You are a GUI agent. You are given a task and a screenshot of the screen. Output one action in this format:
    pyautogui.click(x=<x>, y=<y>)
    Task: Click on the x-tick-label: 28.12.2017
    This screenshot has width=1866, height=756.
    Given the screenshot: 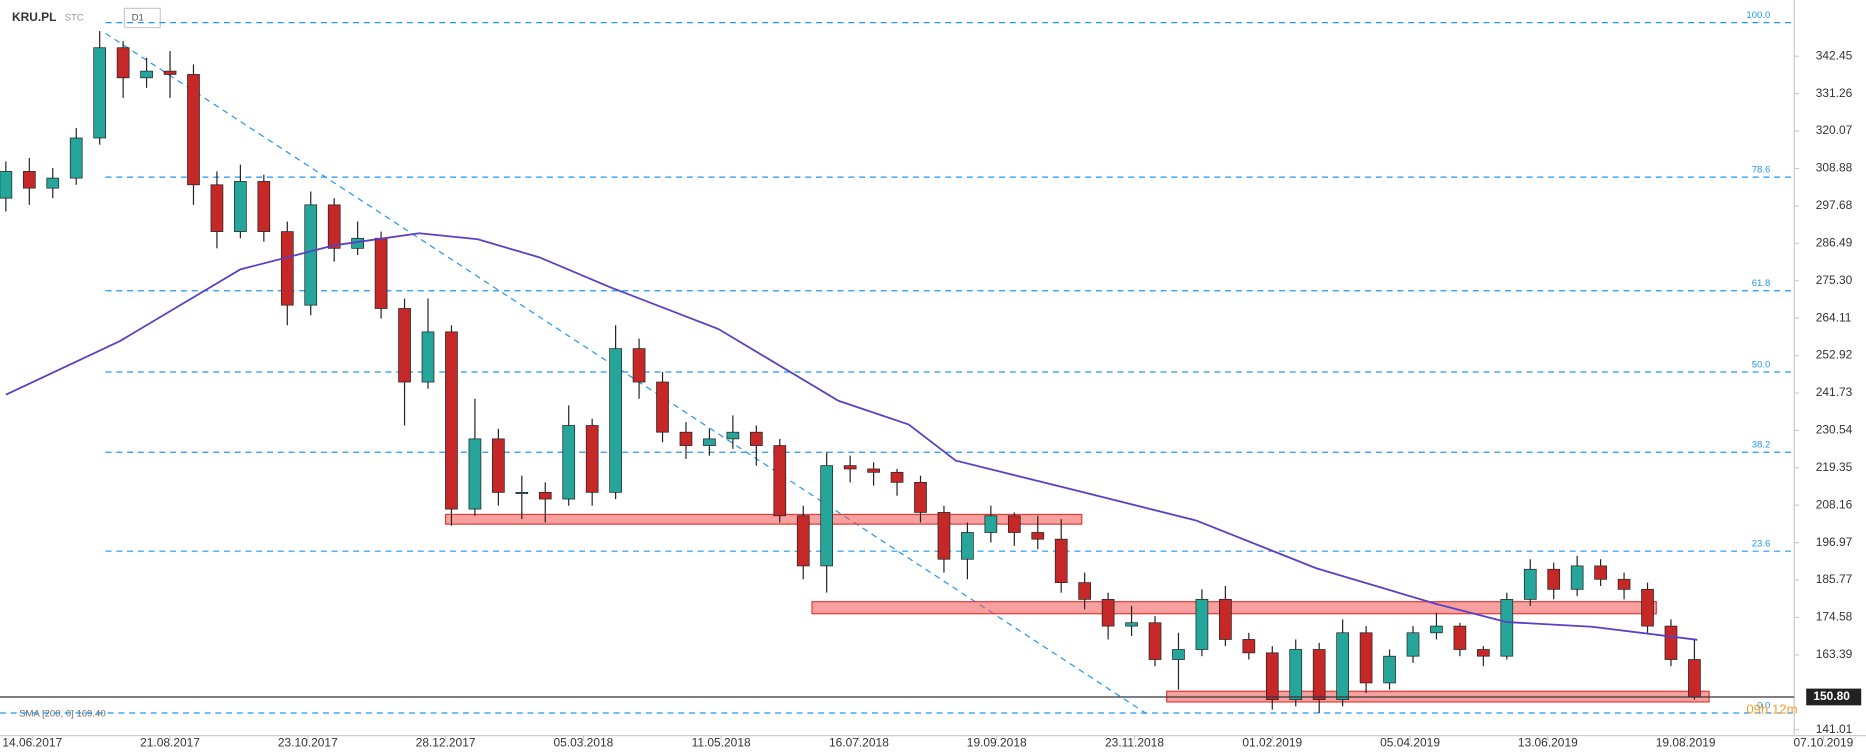 What is the action you would take?
    pyautogui.click(x=446, y=743)
    